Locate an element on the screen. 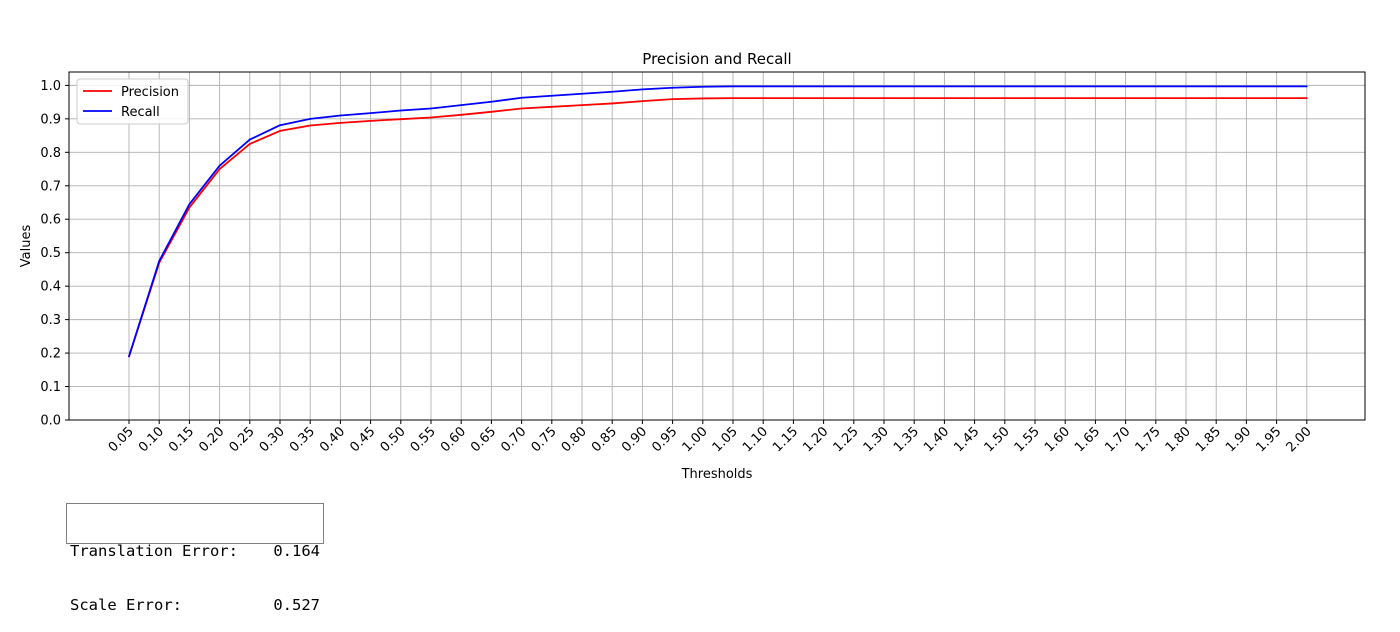 The image size is (1400, 632). x-tick-label: 1.50 is located at coordinates (997, 439).